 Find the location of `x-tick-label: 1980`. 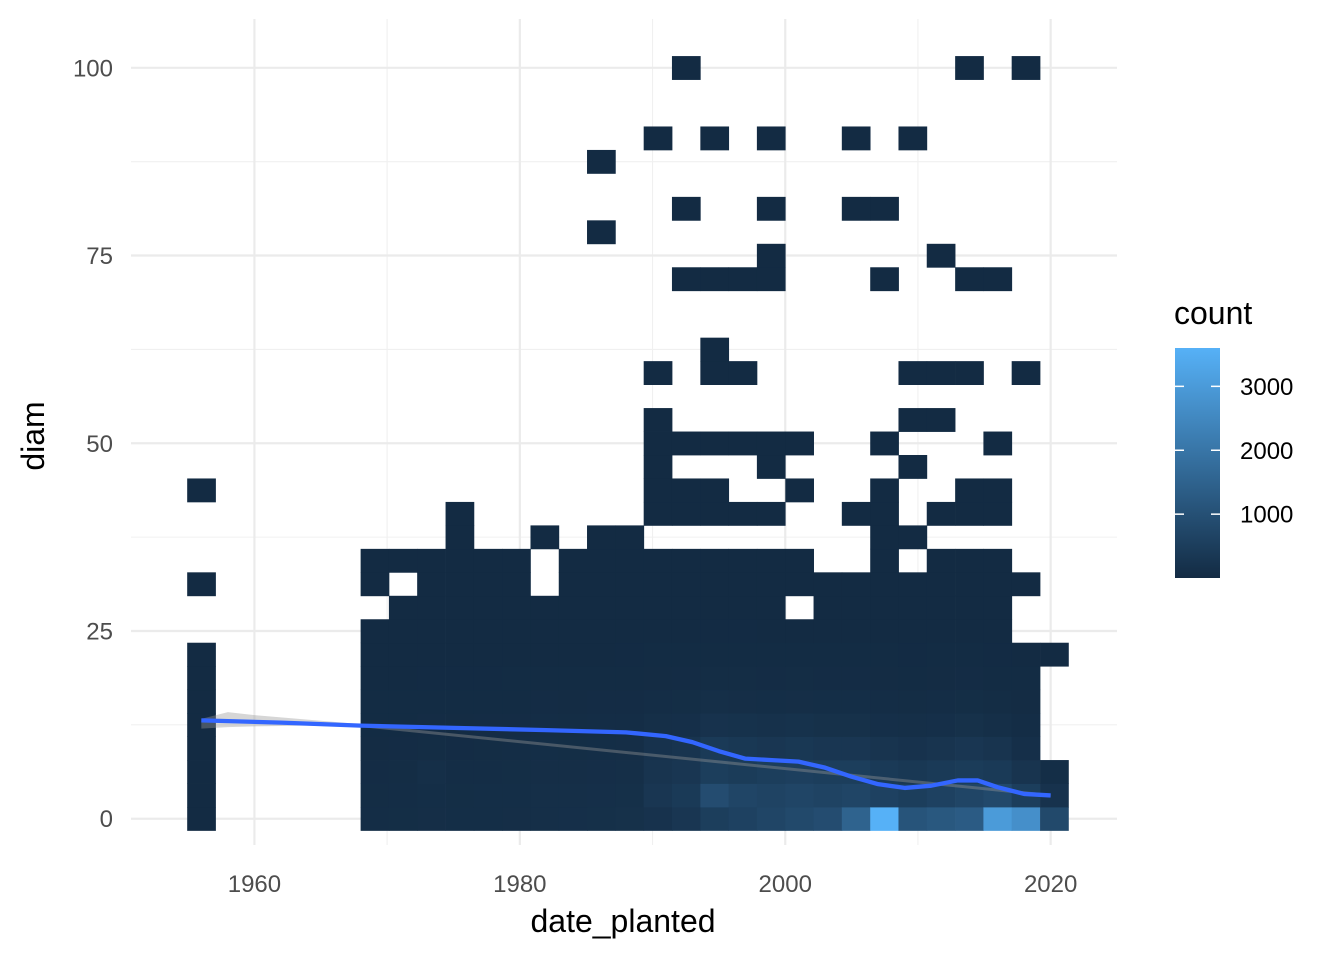

x-tick-label: 1980 is located at coordinates (519, 884).